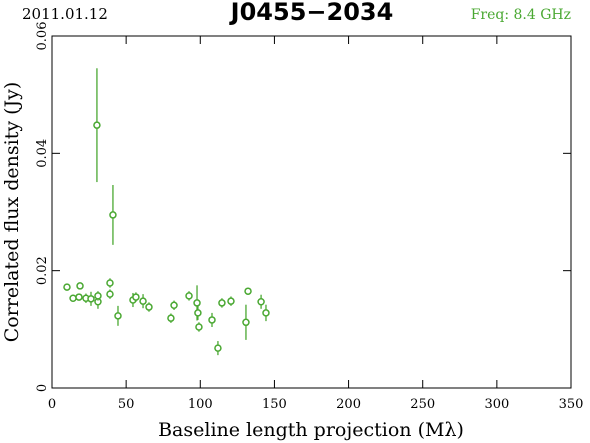 Image resolution: width=590 pixels, height=443 pixels. What do you see at coordinates (571, 404) in the screenshot?
I see `x-tick-label: 350` at bounding box center [571, 404].